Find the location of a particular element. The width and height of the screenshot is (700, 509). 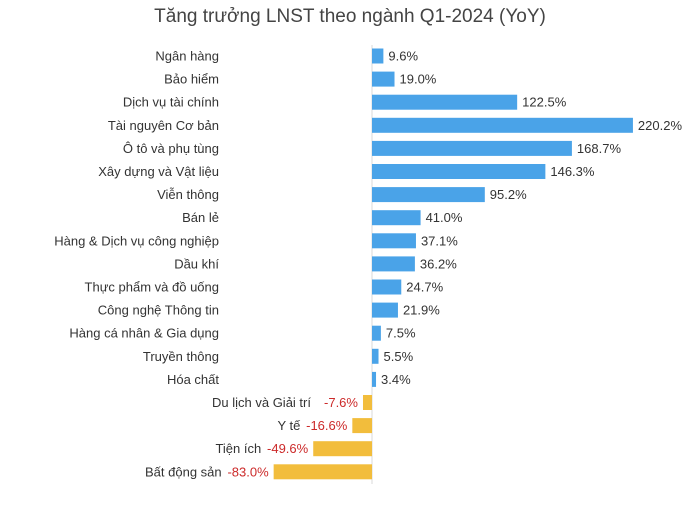

category-label-18: Tiện ích is located at coordinates (238, 448).